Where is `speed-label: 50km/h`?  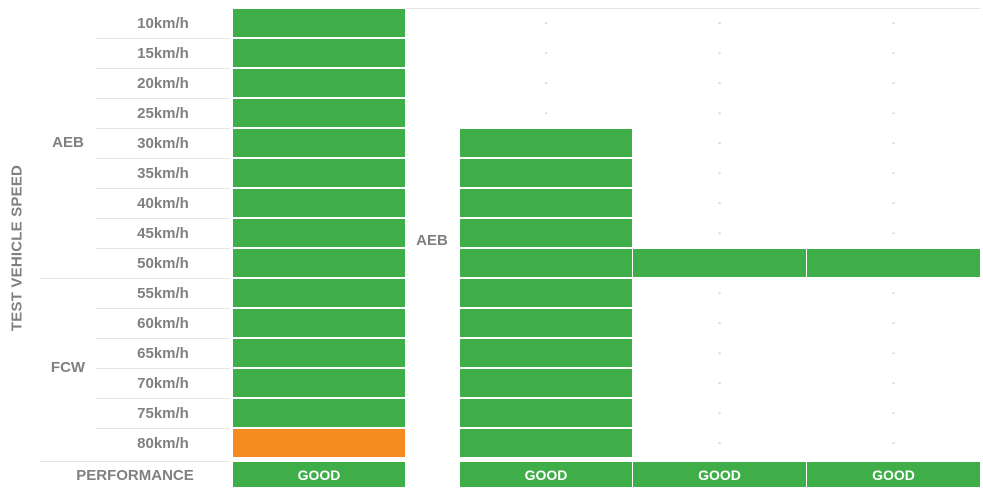 speed-label: 50km/h is located at coordinates (163, 263).